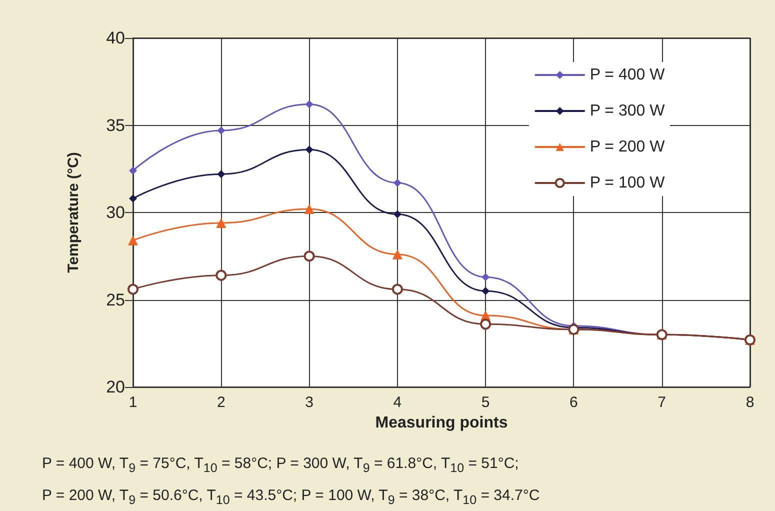 This screenshot has width=775, height=511. Describe the element at coordinates (115, 212) in the screenshot. I see `y-tick-label: 30` at that location.